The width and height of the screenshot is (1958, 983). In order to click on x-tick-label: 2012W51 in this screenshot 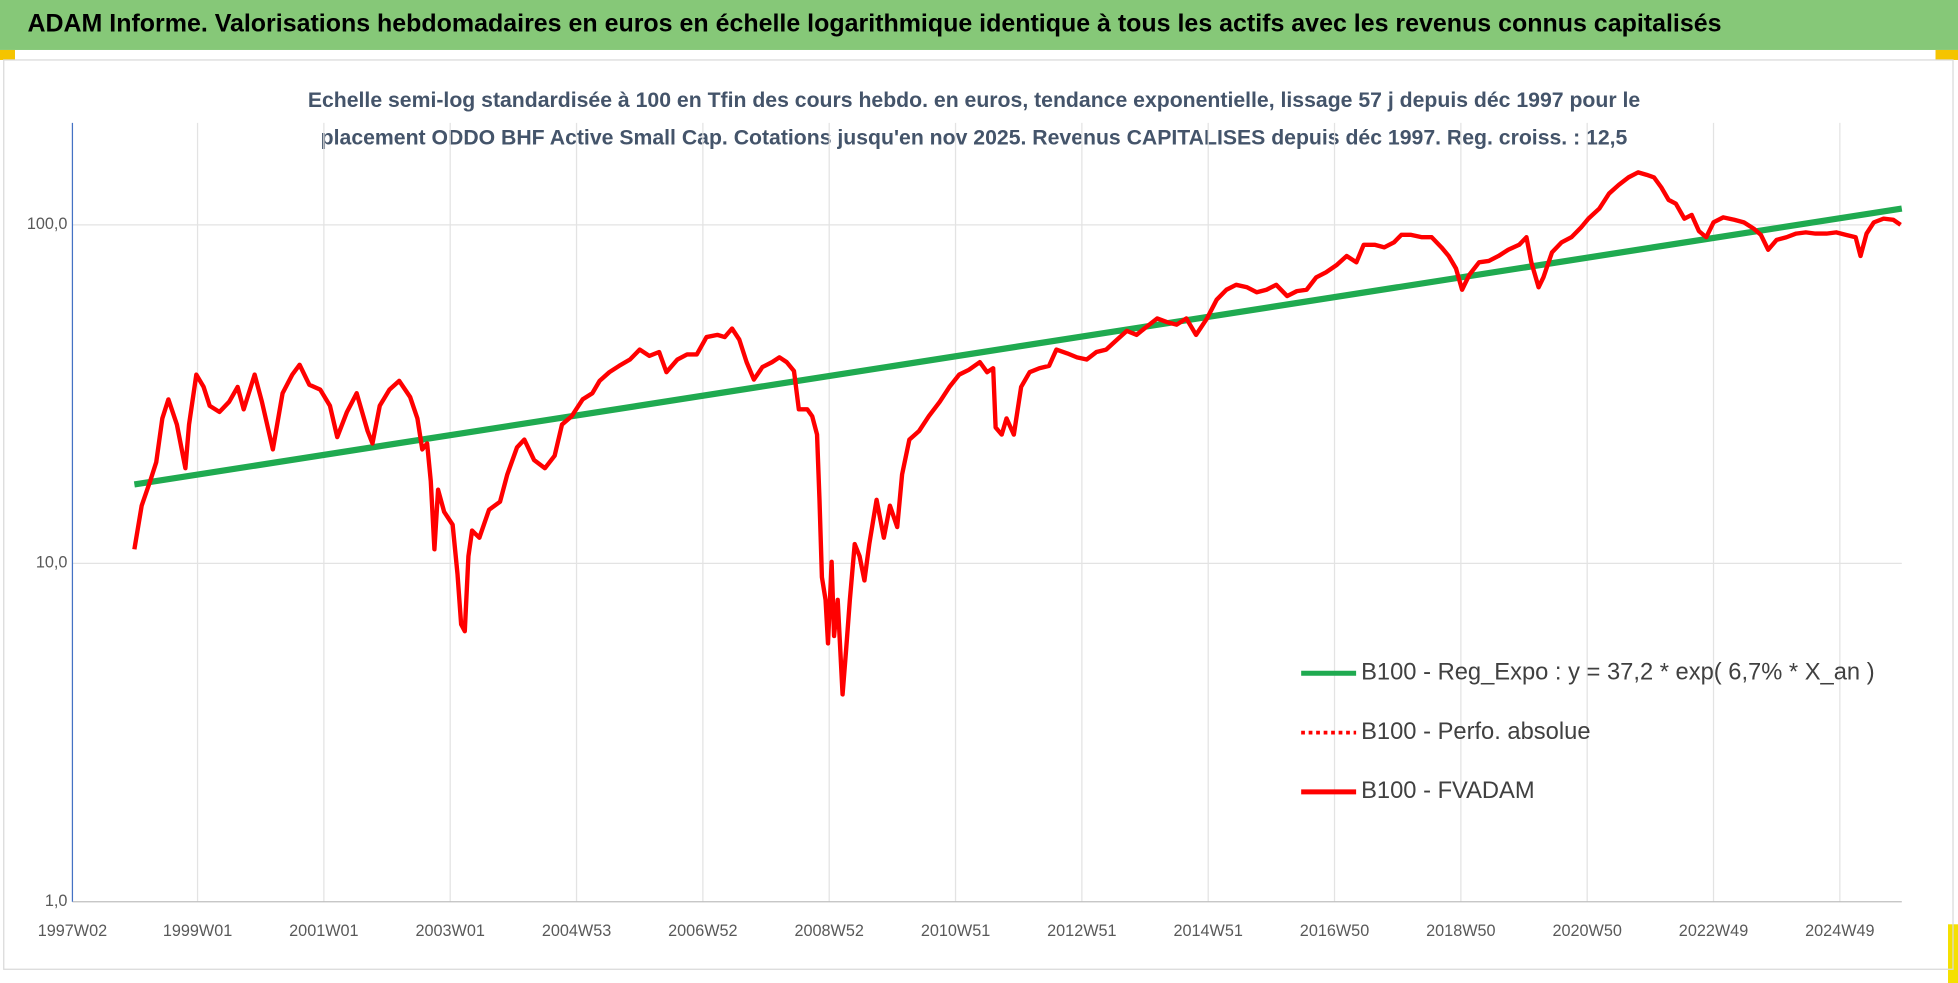, I will do `click(1081, 931)`.